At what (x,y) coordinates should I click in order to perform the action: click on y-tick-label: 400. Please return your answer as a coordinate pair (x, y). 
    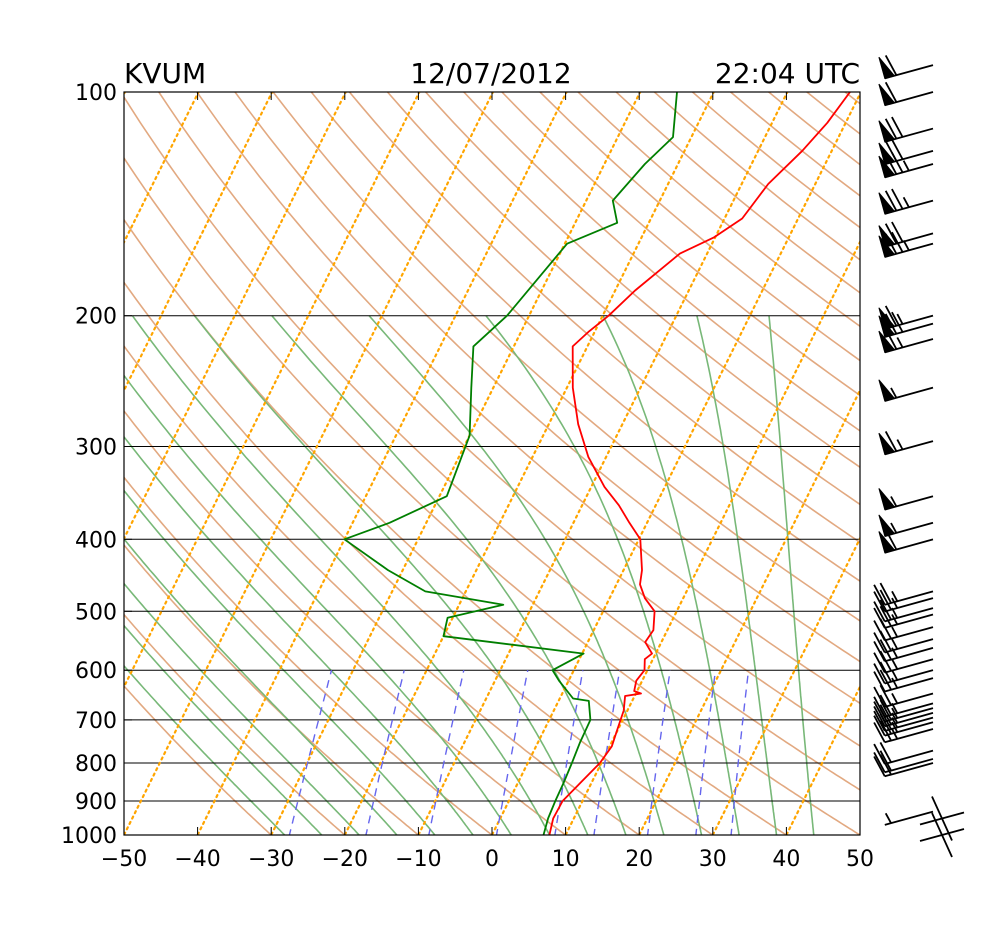
    Looking at the image, I should click on (96, 540).